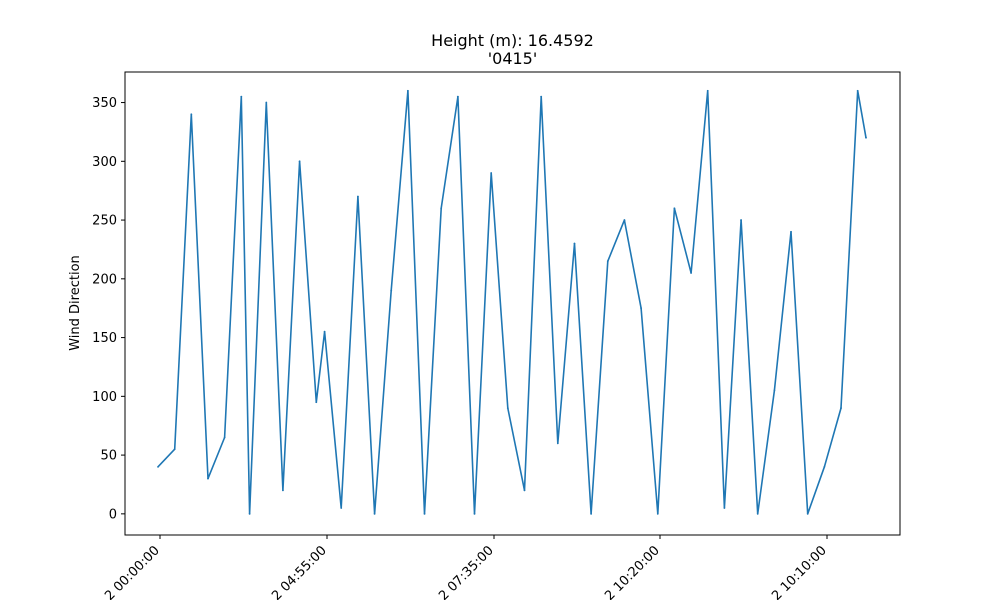 This screenshot has height=600, width=1000. I want to click on y-tick-label: 150, so click(104, 338).